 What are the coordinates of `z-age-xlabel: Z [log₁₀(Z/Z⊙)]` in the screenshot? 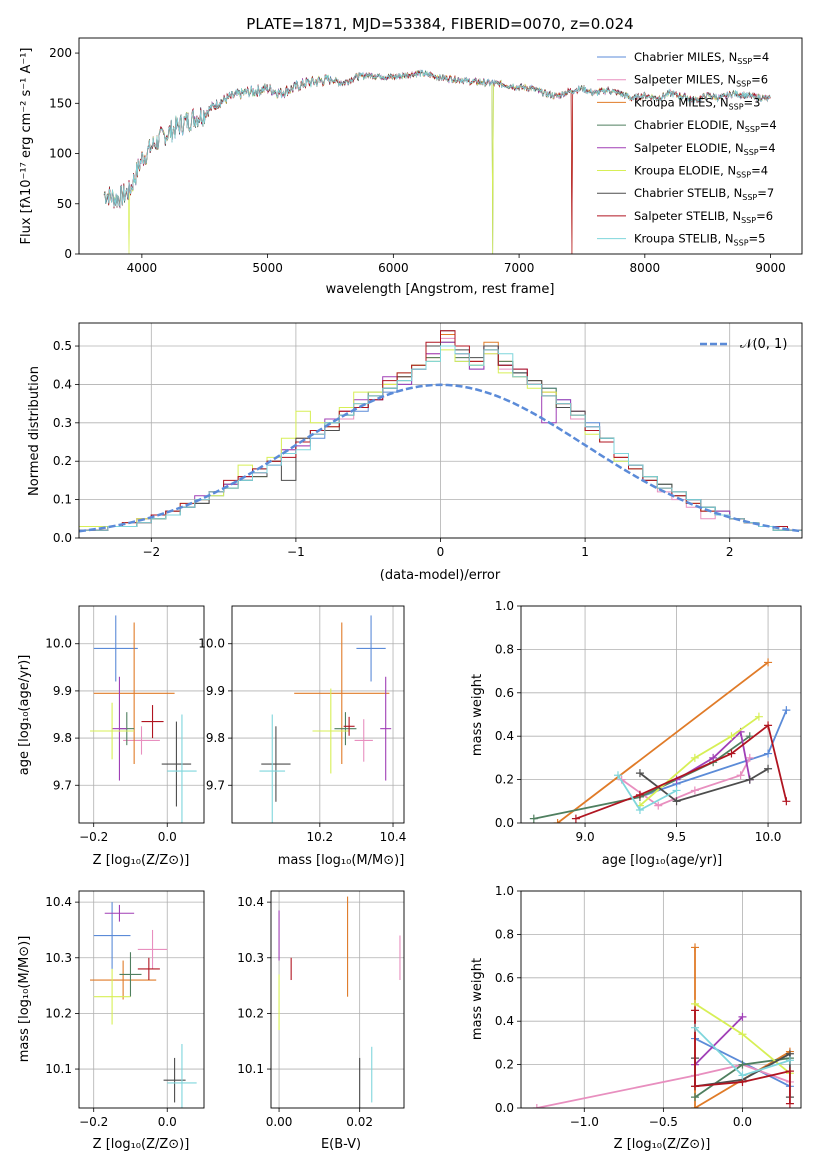 It's located at (141, 860).